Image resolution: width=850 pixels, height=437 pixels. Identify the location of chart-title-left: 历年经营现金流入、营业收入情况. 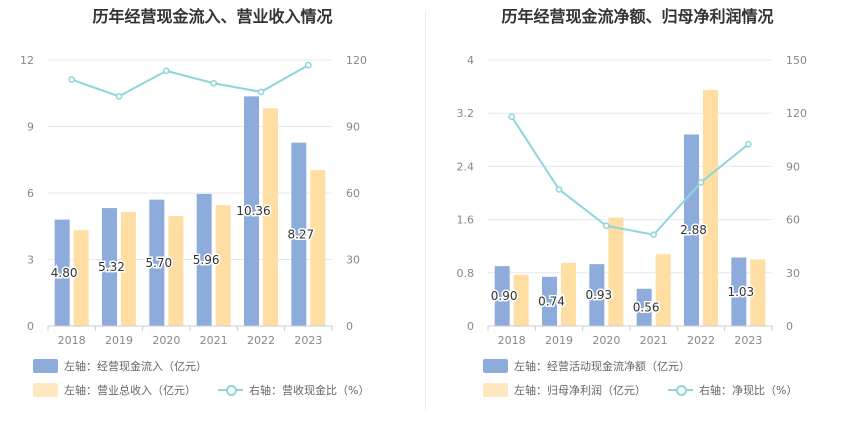
(212, 16).